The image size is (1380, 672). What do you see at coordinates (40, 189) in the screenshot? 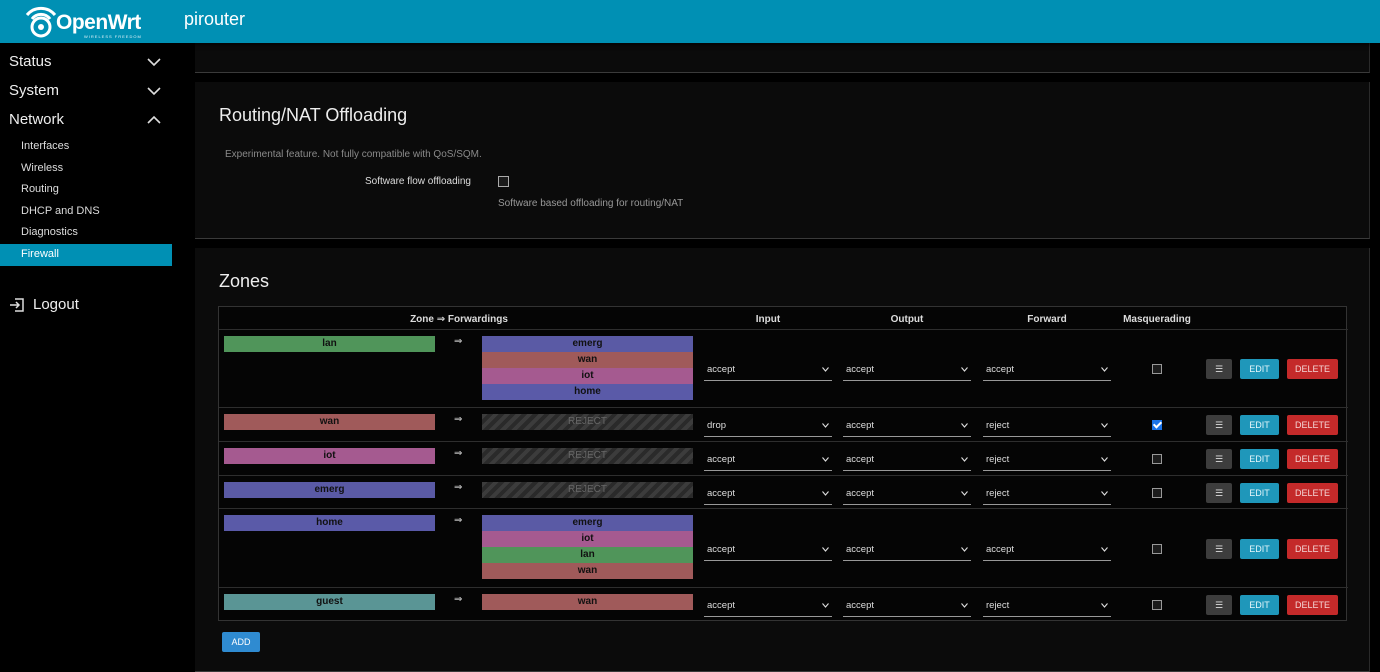
I see `sidebar-item-label: Routing` at bounding box center [40, 189].